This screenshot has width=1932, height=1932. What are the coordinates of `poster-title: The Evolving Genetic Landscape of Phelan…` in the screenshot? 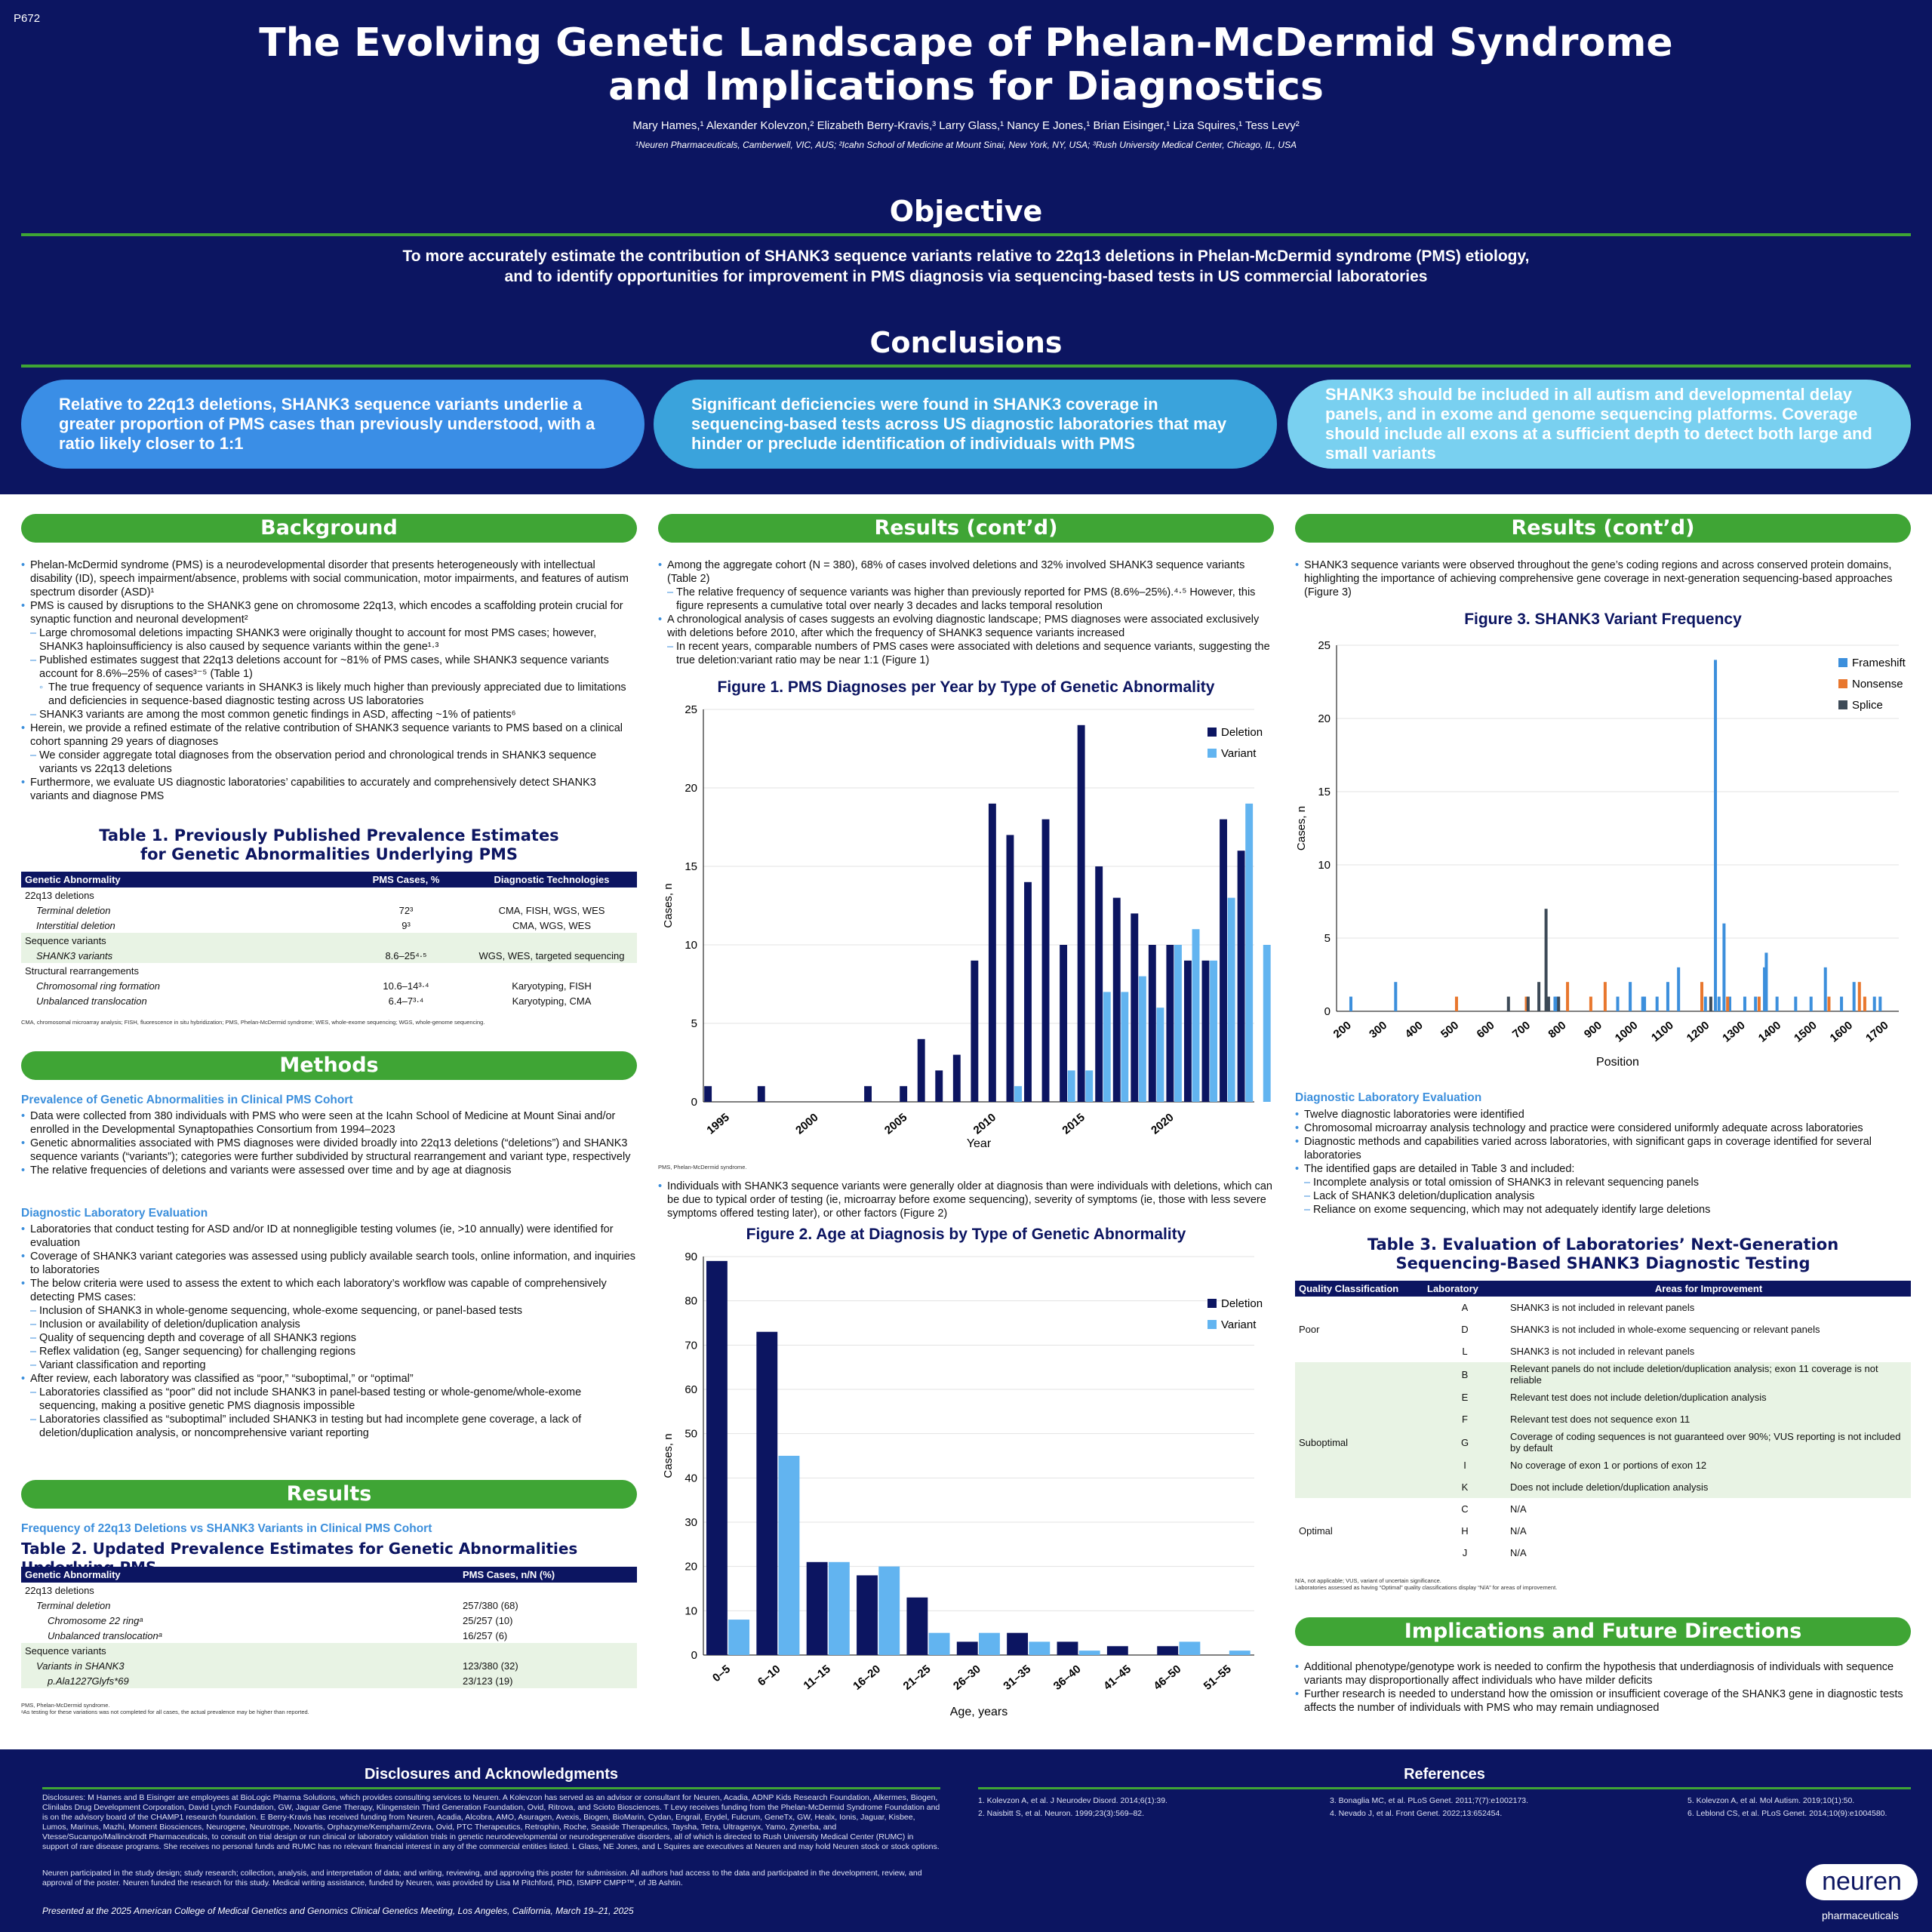 It's located at (966, 64).